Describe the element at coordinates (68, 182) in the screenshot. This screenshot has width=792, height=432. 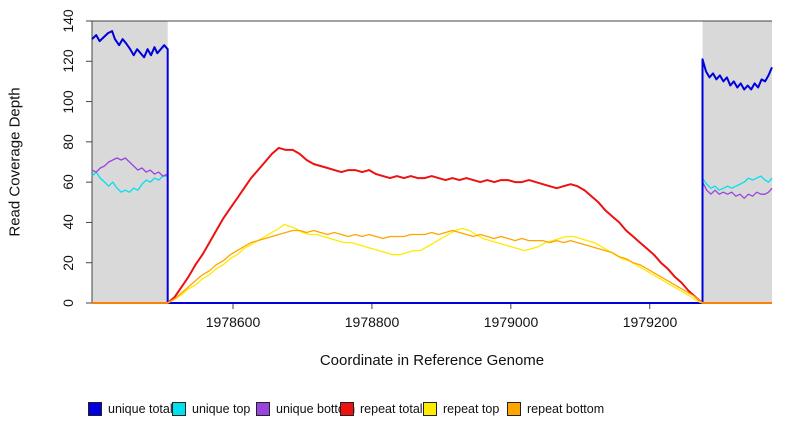
I see `y-tick-label: 60` at that location.